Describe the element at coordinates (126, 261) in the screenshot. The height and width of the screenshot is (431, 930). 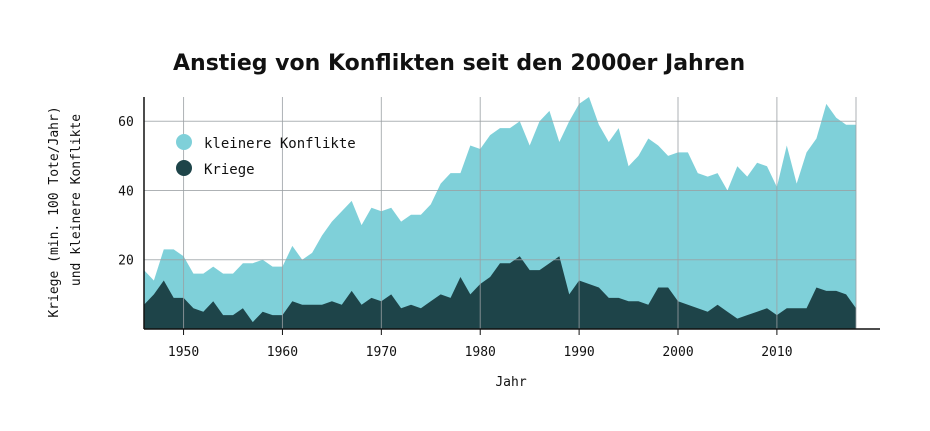
I see `y-tick-label-20: 20` at that location.